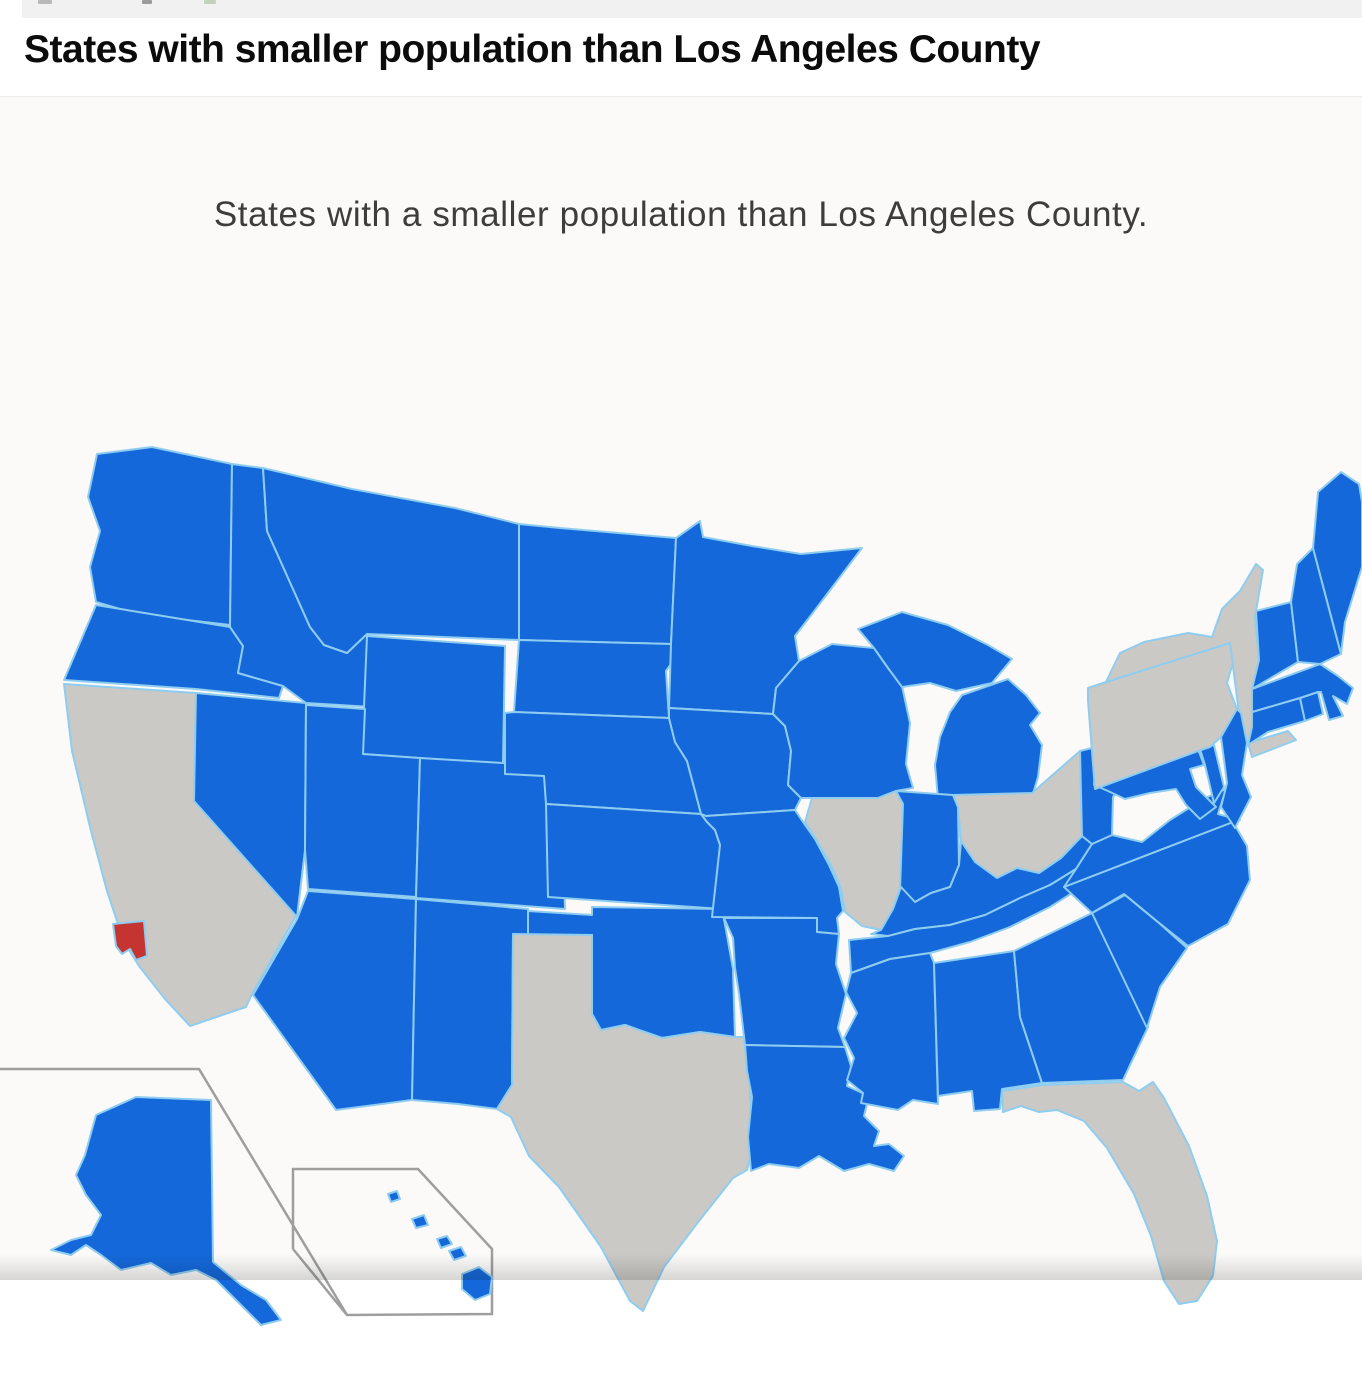  Describe the element at coordinates (1109, 1193) in the screenshot. I see `state-FL` at that location.